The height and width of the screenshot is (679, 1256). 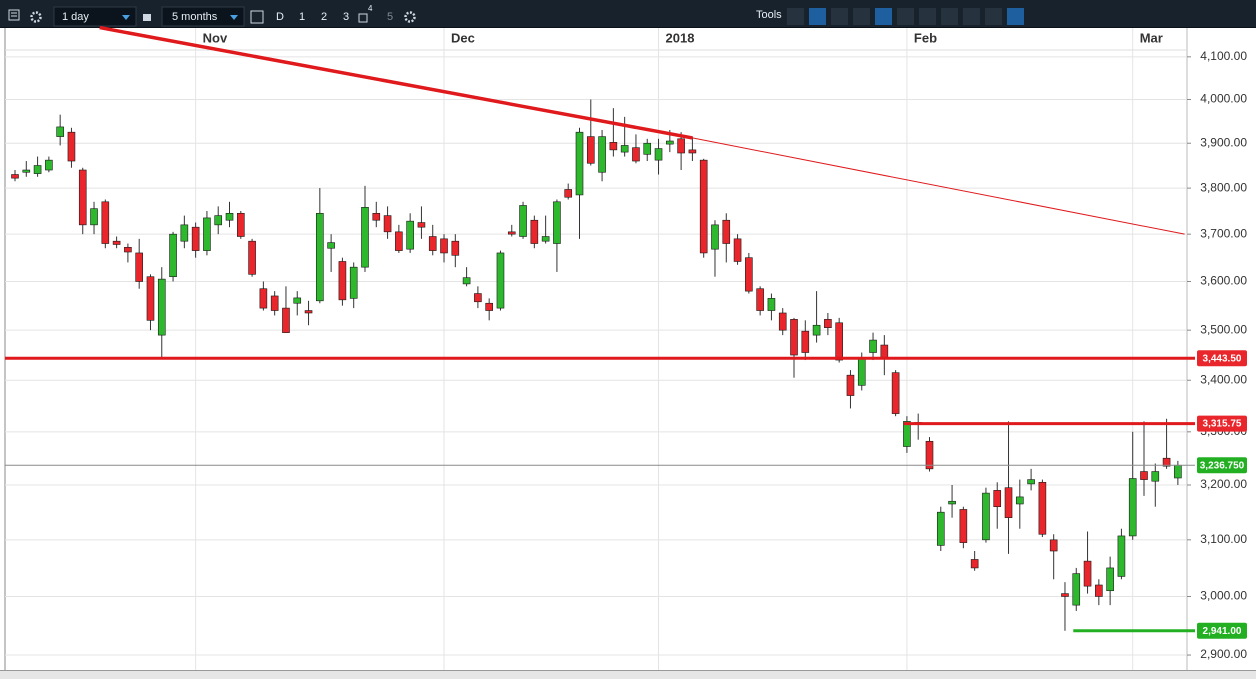 I want to click on interval-dropdown, so click(x=95, y=16).